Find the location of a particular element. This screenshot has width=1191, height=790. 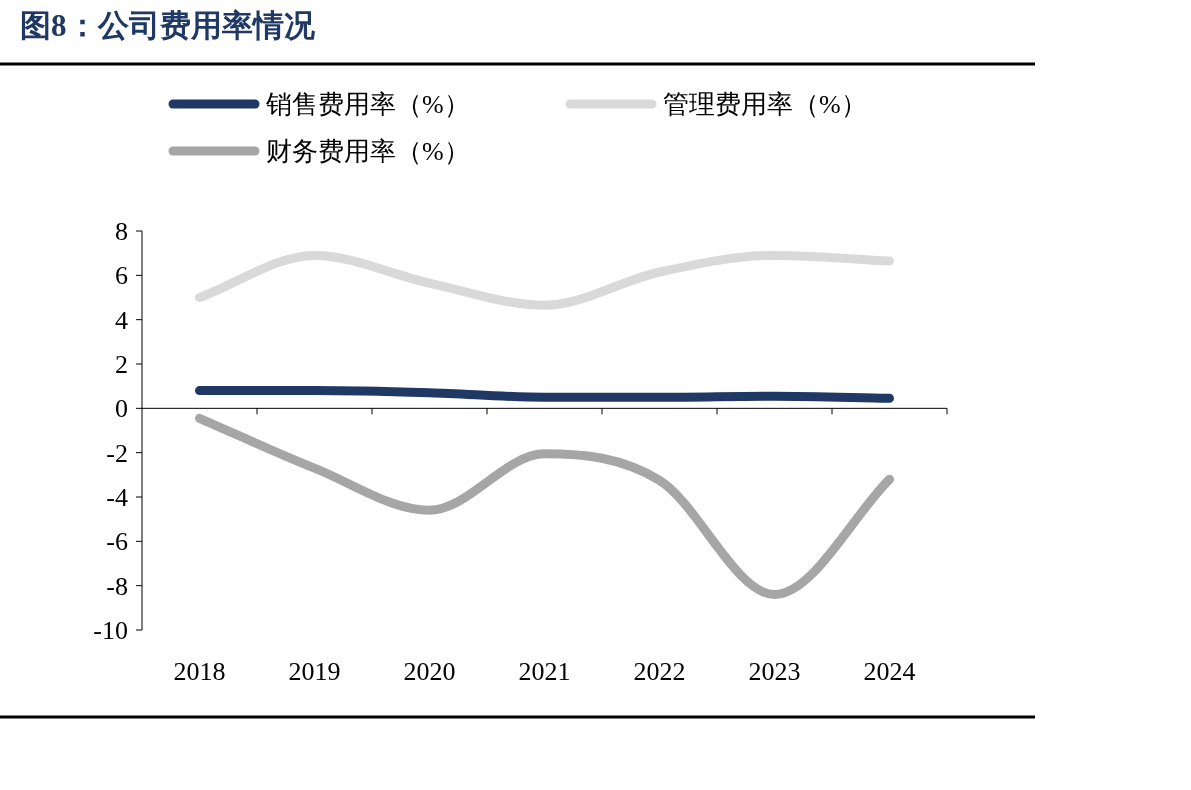

x-tick-label: 2021 is located at coordinates (544, 671).